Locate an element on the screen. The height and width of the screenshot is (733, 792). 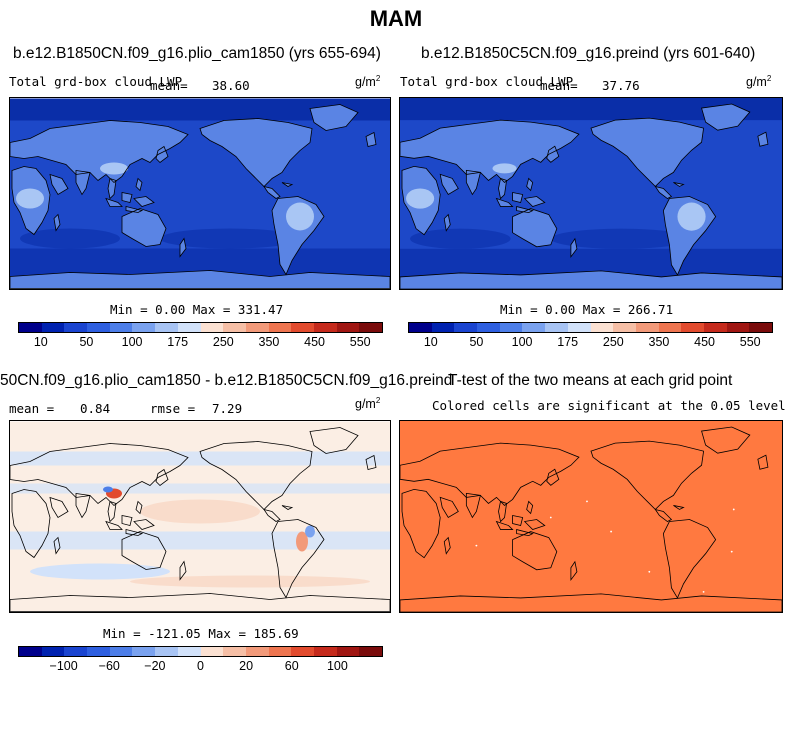
panel1-mean-label: mean= is located at coordinates (169, 85).